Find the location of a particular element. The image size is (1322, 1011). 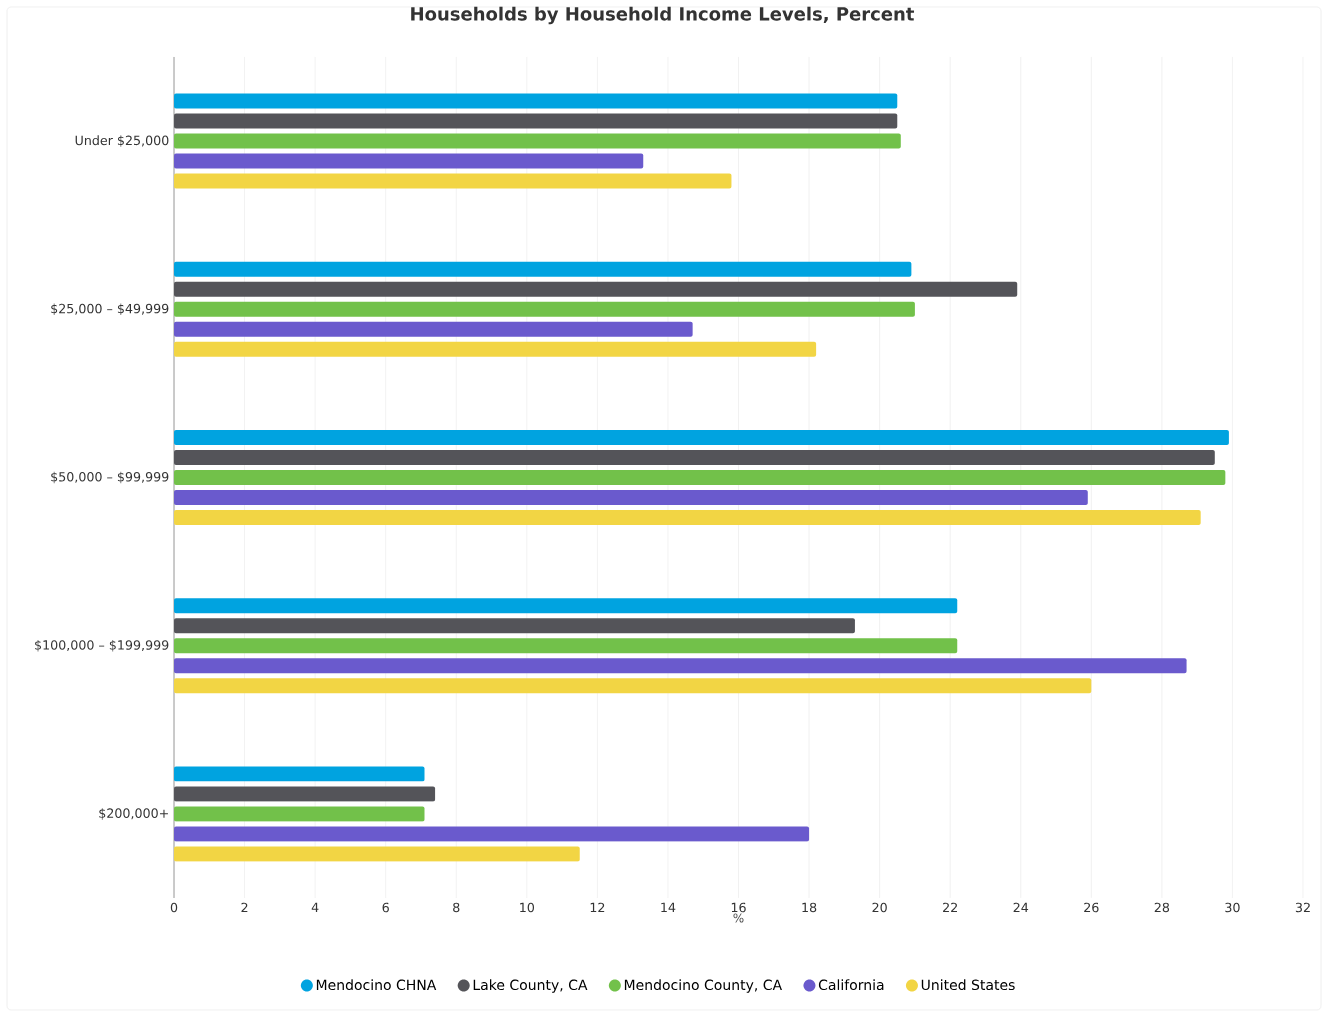

legend-label: Mendocino CHNA is located at coordinates (376, 985).